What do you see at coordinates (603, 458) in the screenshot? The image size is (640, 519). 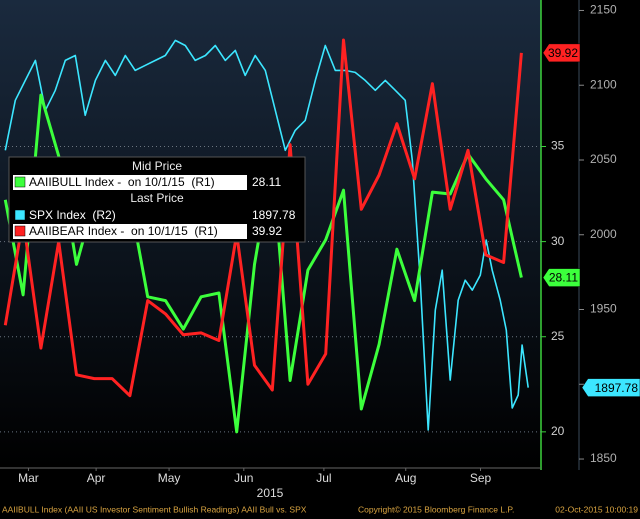 I see `y2-tick-label: 1850` at bounding box center [603, 458].